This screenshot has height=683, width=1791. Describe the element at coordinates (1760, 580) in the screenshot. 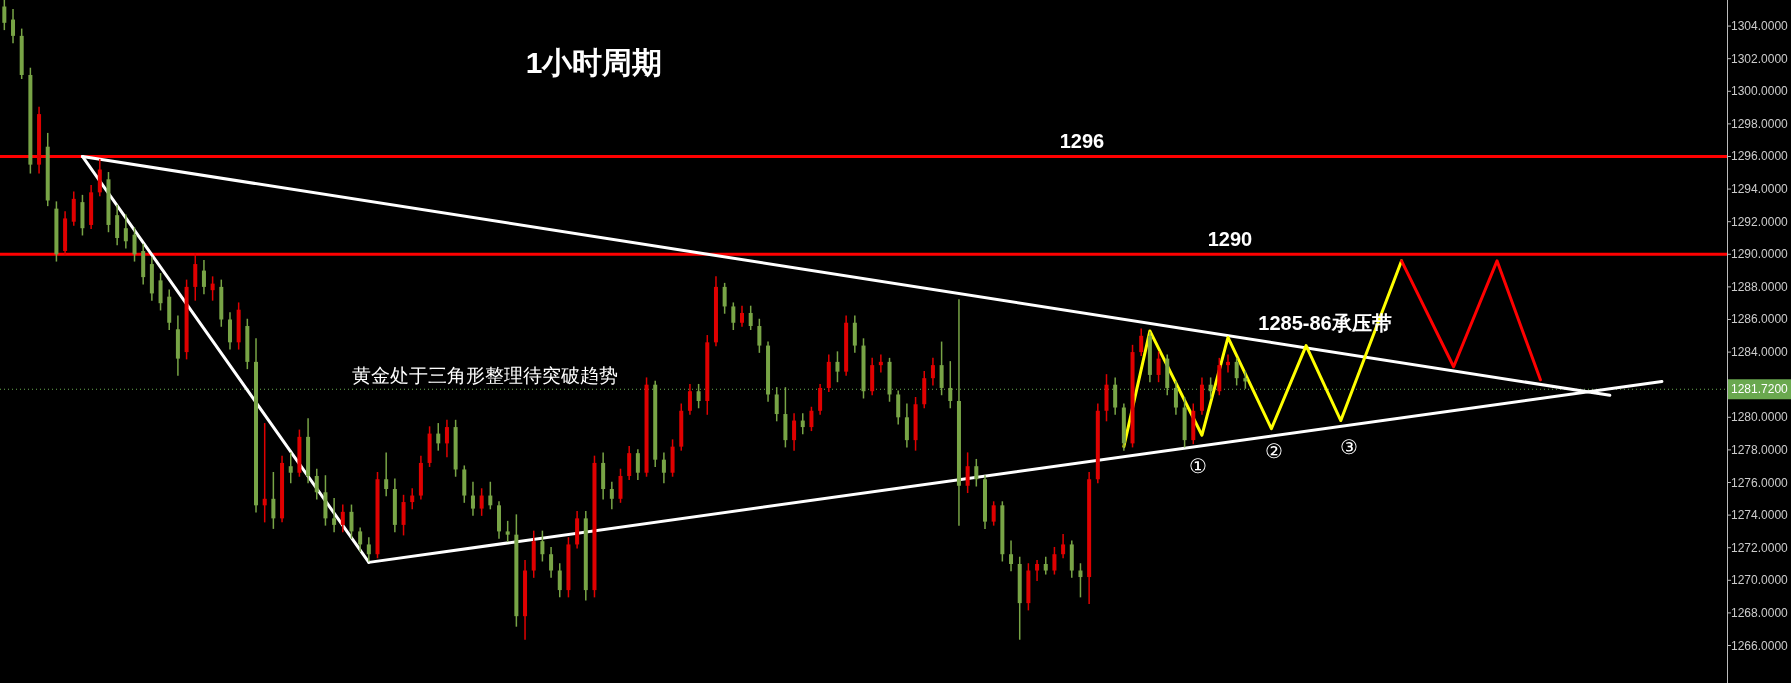

I see `y-tick-label: 1270.0000` at that location.